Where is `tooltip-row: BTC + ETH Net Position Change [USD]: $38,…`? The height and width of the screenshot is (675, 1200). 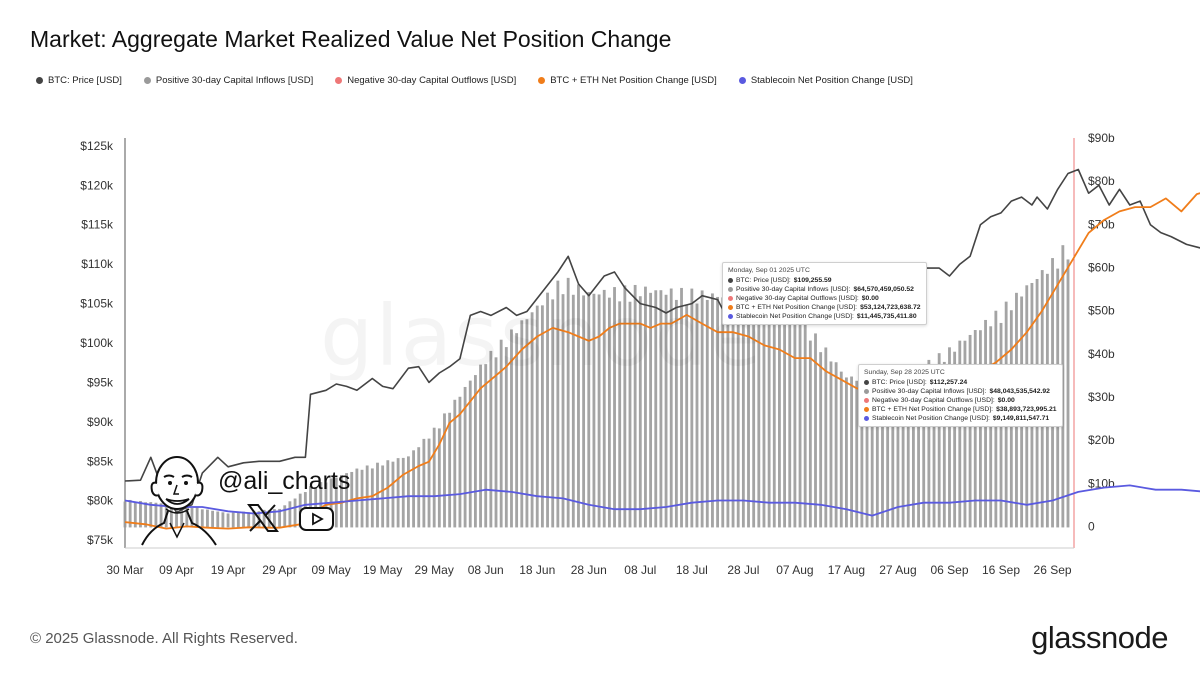 tooltip-row: BTC + ETH Net Position Change [USD]: $38,… is located at coordinates (960, 409).